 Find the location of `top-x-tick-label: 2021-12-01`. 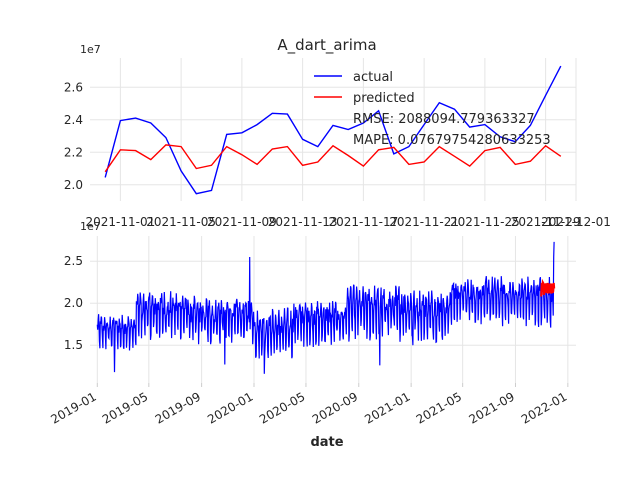

top-x-tick-label: 2021-12-01 is located at coordinates (576, 222).